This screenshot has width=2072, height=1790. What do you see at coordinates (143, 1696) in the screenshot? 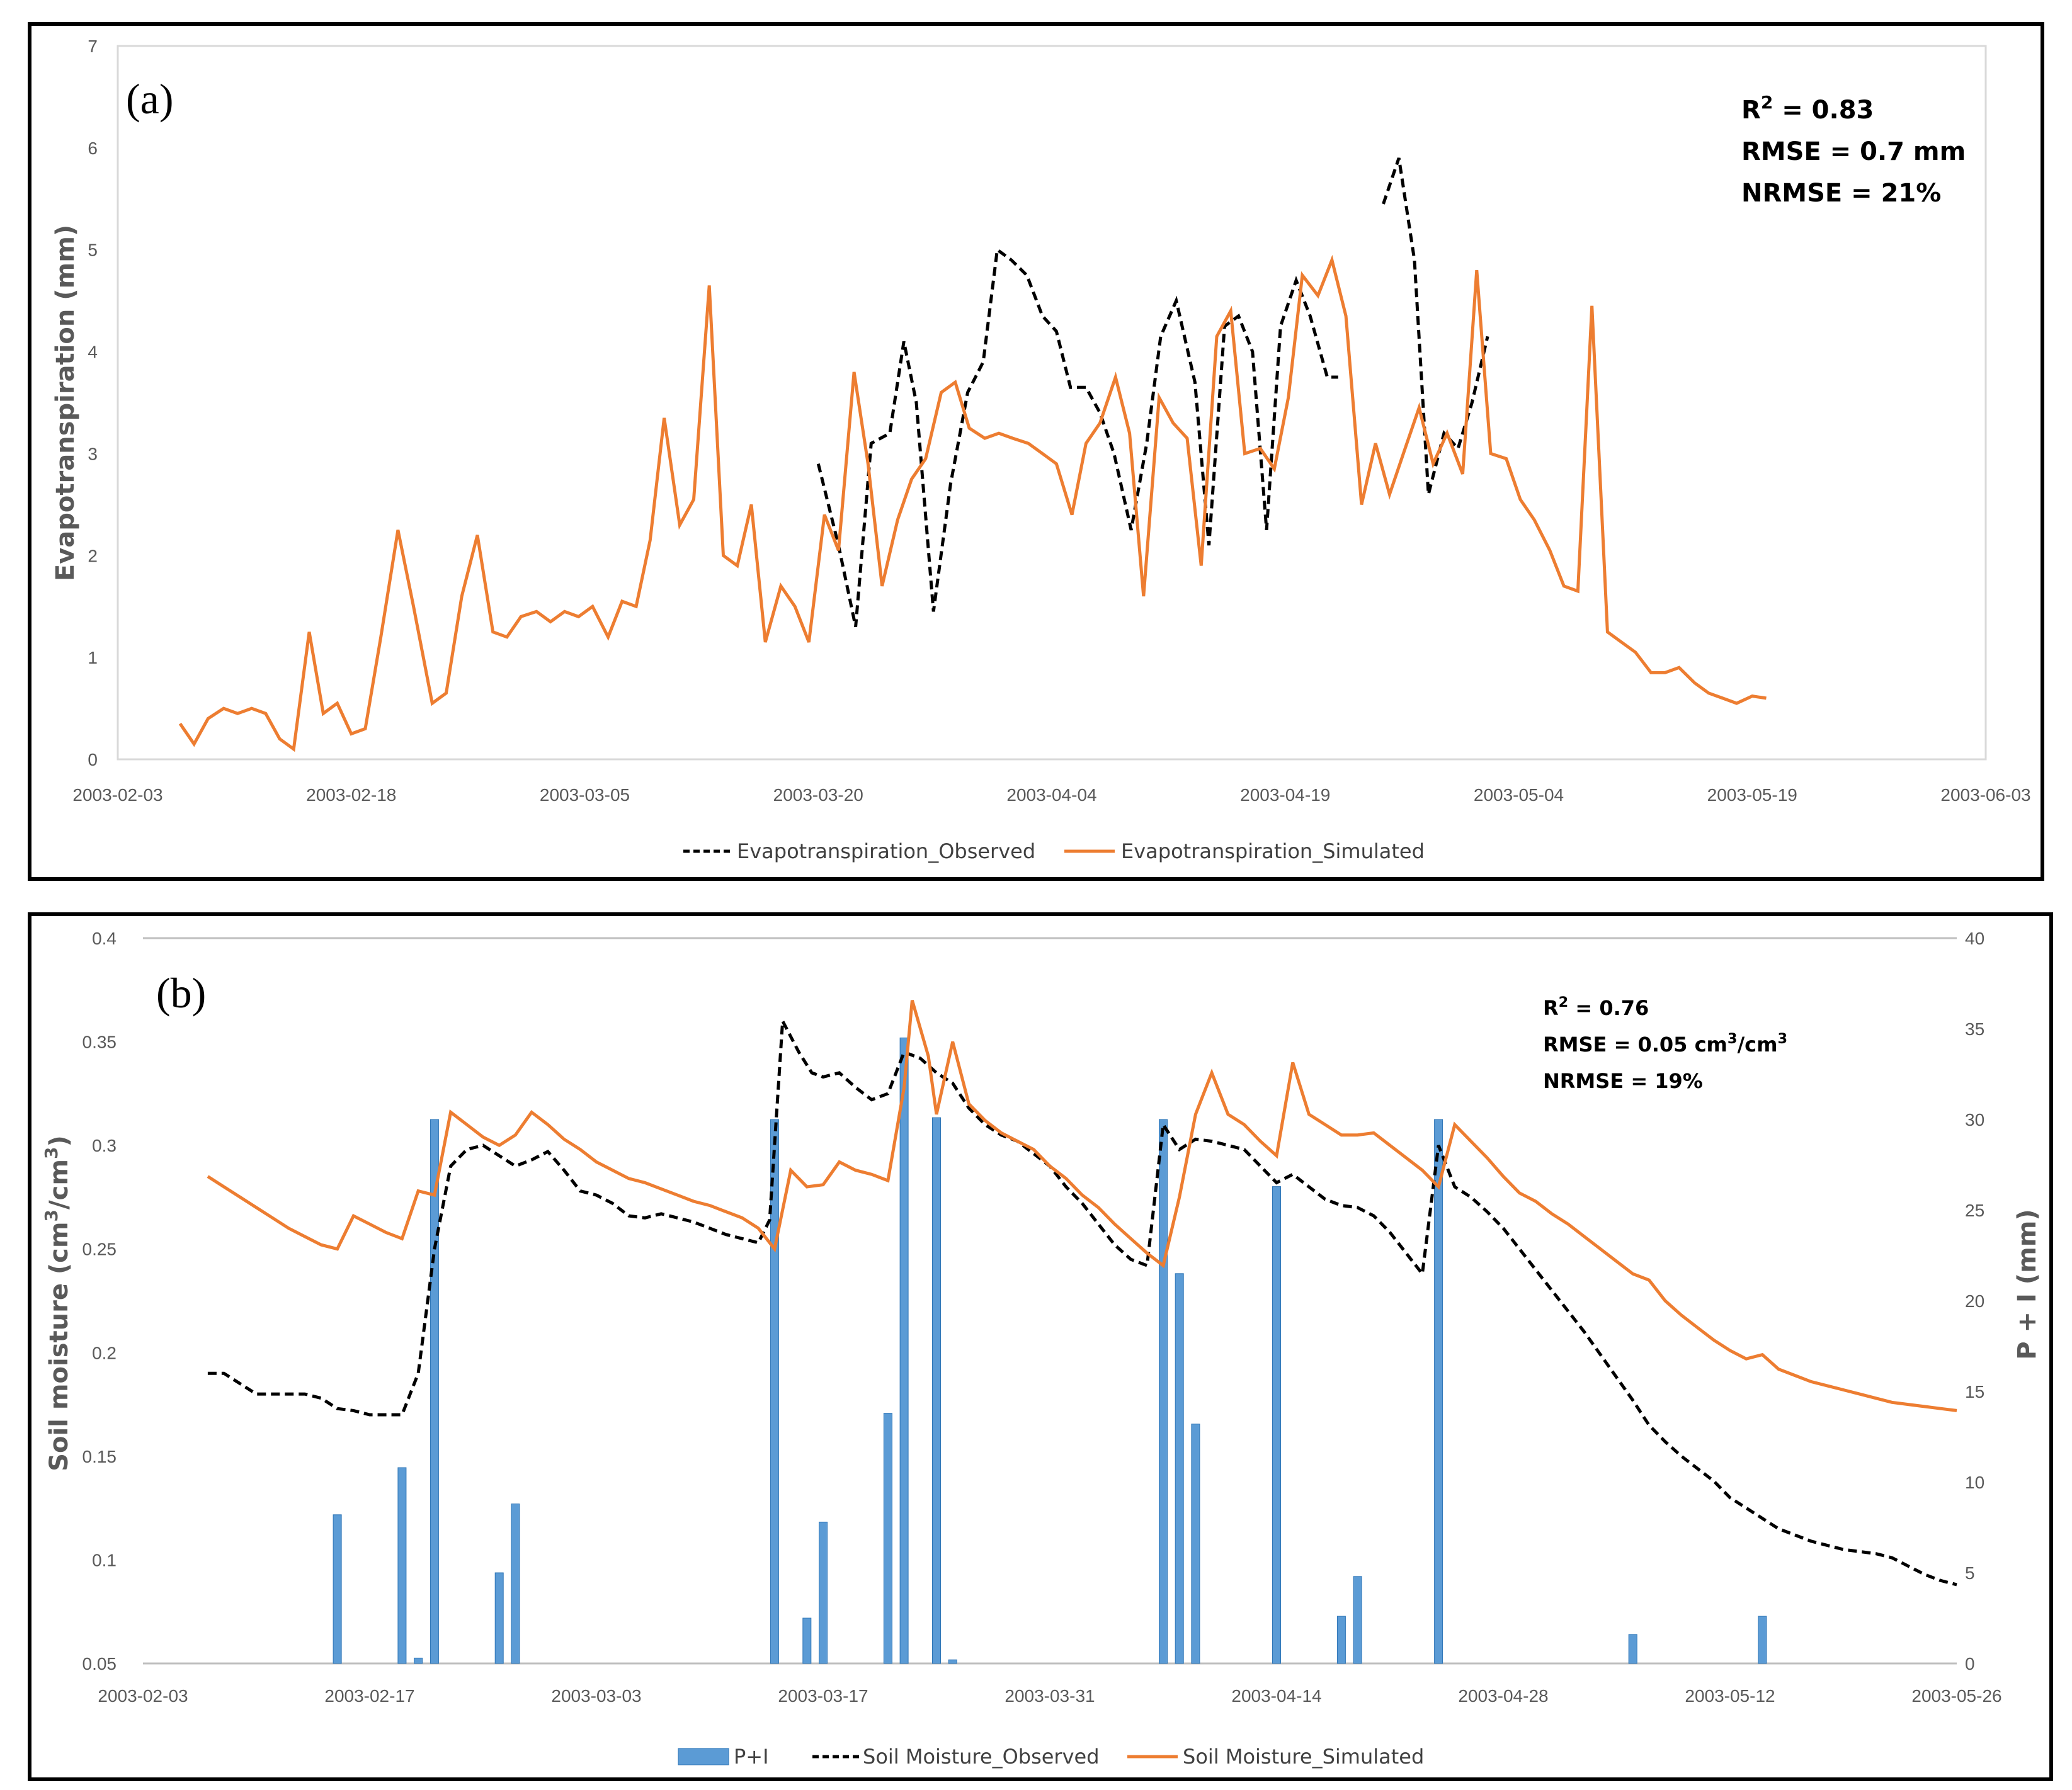
I see `panel-b-x-tick-label: 2003-02-03` at bounding box center [143, 1696].